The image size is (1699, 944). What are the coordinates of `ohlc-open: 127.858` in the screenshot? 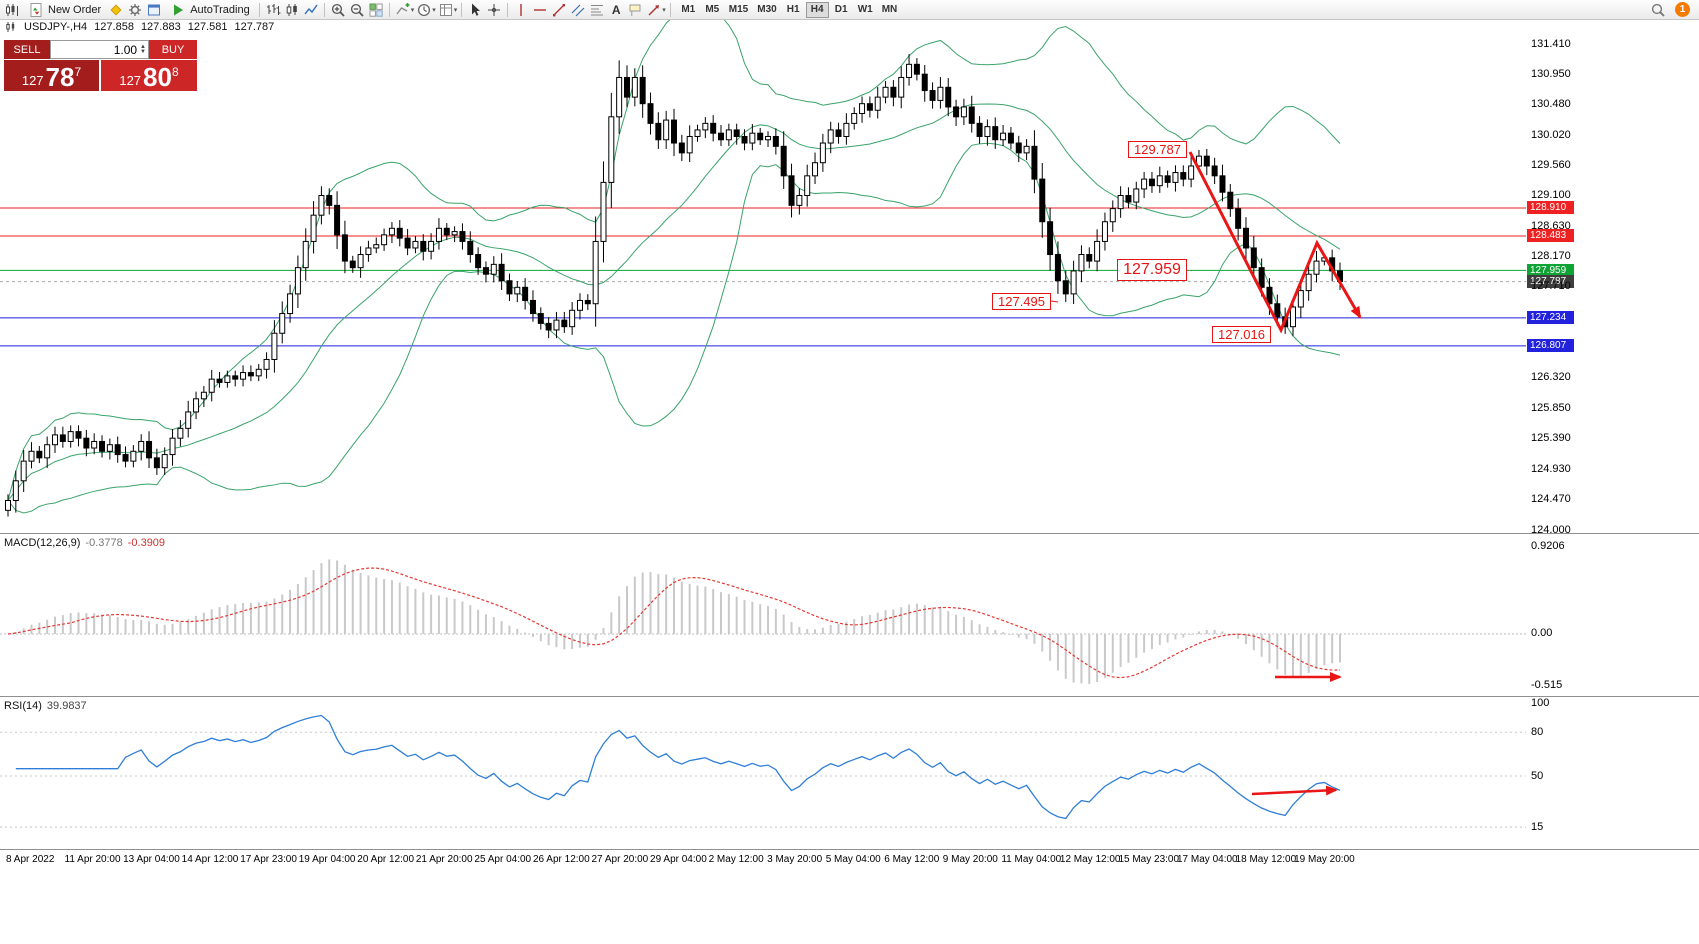 It's located at (114, 27).